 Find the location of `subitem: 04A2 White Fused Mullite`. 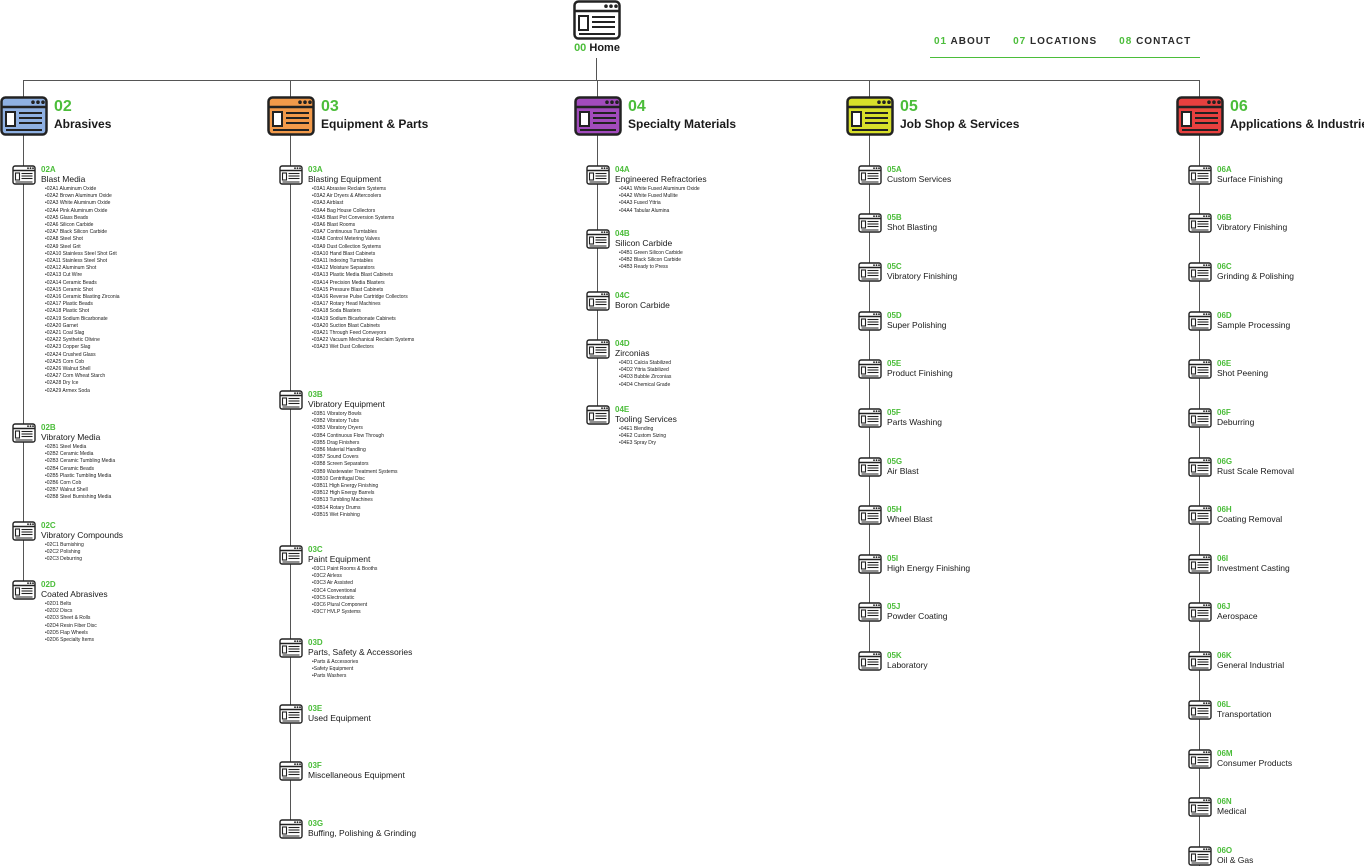

subitem: 04A2 White Fused Mullite is located at coordinates (659, 196).